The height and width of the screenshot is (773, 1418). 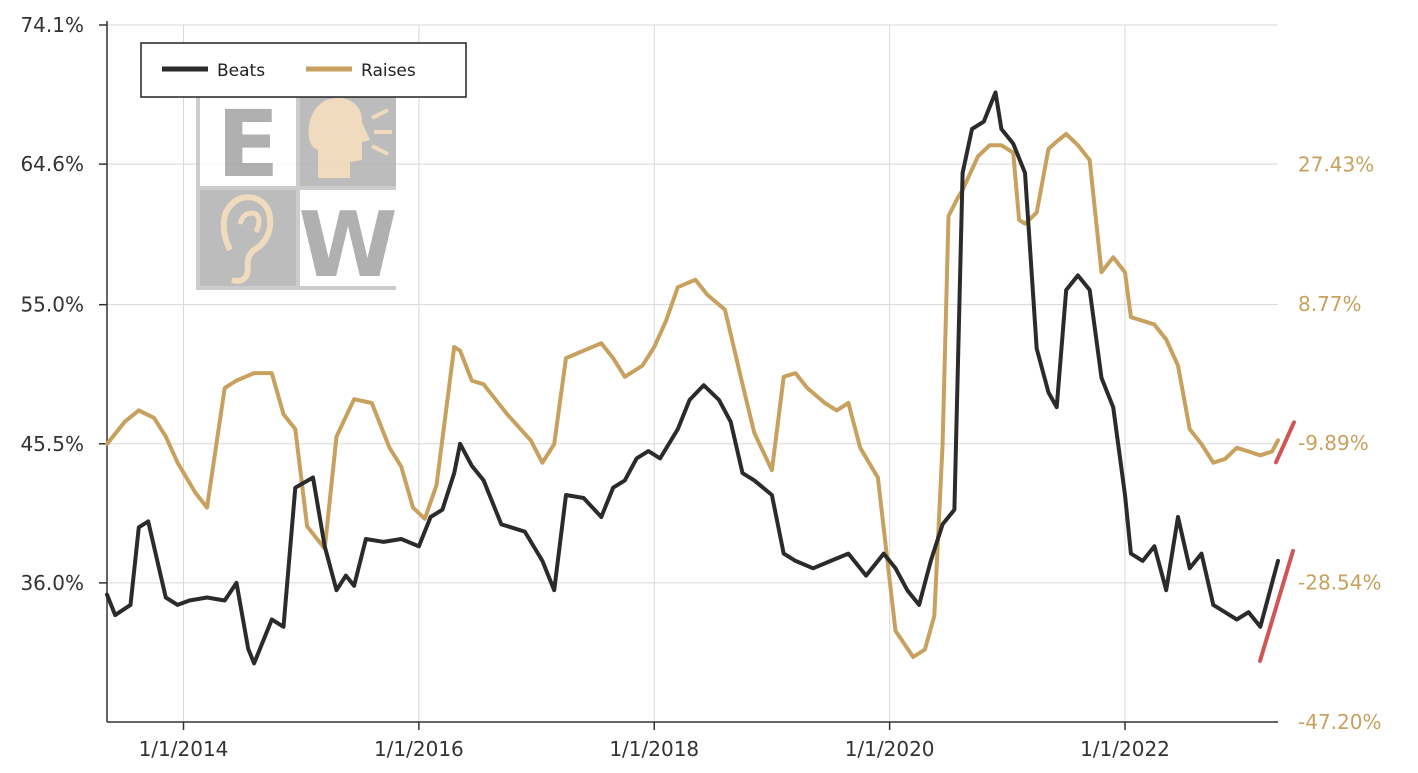 I want to click on left-tick-label: 55.0%, so click(x=52, y=305).